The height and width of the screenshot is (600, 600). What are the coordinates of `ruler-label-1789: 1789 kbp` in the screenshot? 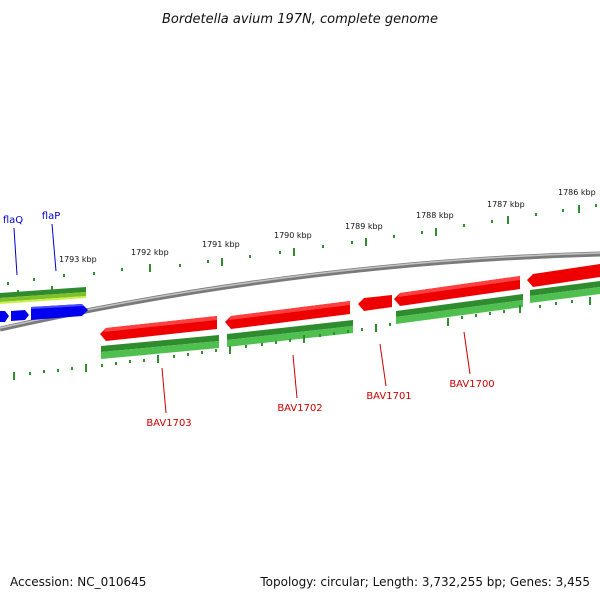 It's located at (364, 226).